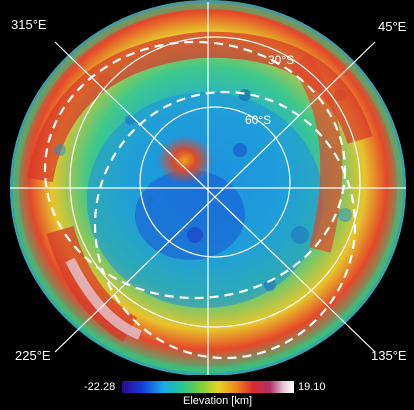 The width and height of the screenshot is (414, 410). What do you see at coordinates (281, 60) in the screenshot?
I see `latitude-label-30s: 30°S` at bounding box center [281, 60].